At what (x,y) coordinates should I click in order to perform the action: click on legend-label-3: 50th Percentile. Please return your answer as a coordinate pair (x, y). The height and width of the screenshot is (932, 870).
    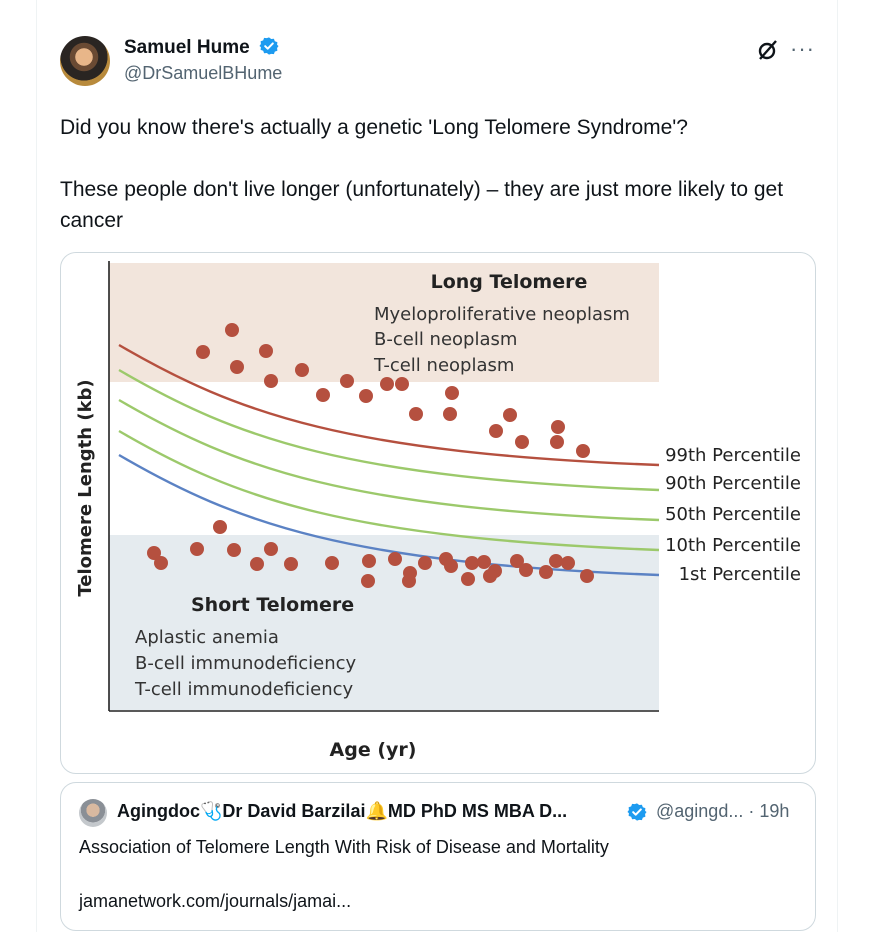
    Looking at the image, I should click on (733, 514).